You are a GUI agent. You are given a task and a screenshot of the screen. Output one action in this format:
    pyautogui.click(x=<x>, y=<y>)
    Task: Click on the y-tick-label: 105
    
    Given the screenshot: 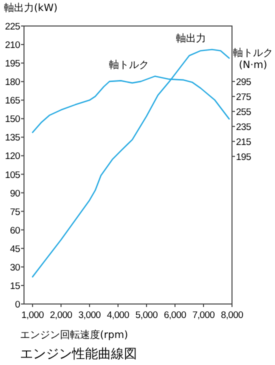 What is the action you would take?
    pyautogui.click(x=12, y=175)
    